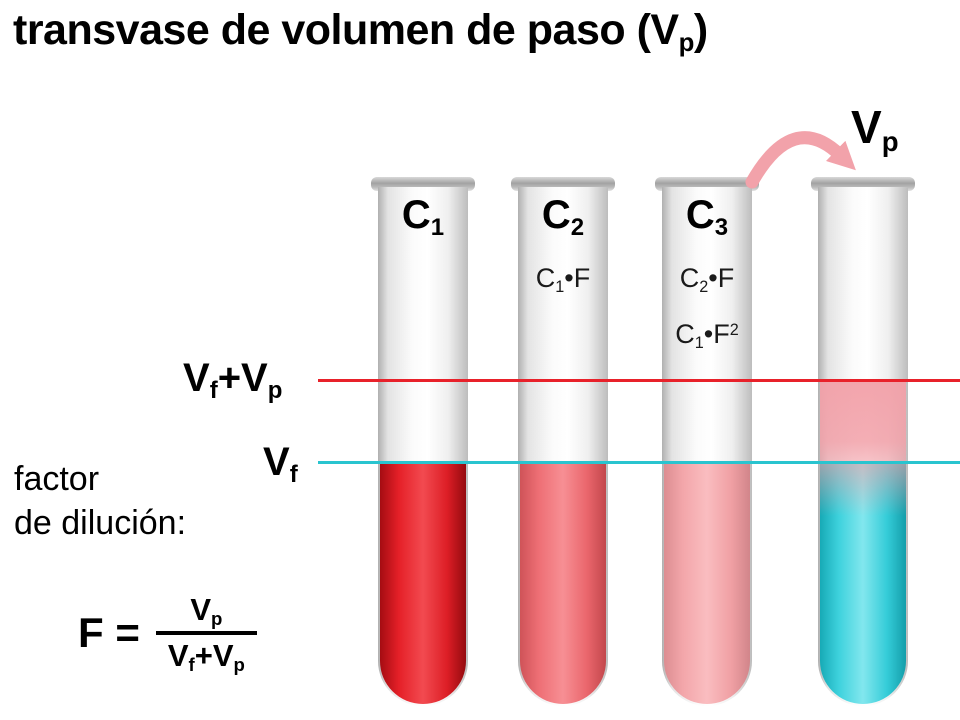  Describe the element at coordinates (563, 279) in the screenshot. I see `tube-c2-concentration-formula: C1•F` at that location.